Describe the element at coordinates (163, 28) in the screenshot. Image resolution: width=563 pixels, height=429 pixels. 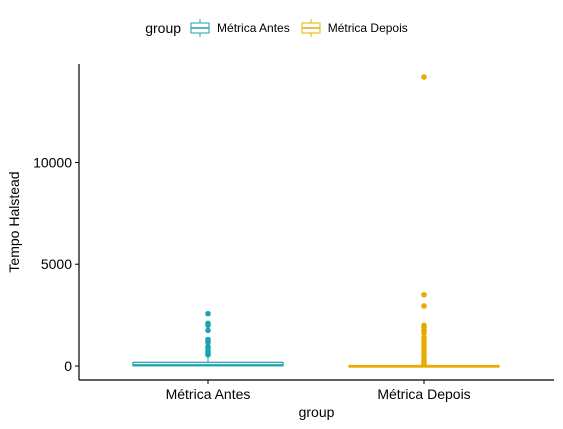
I see `legend-title: group` at that location.